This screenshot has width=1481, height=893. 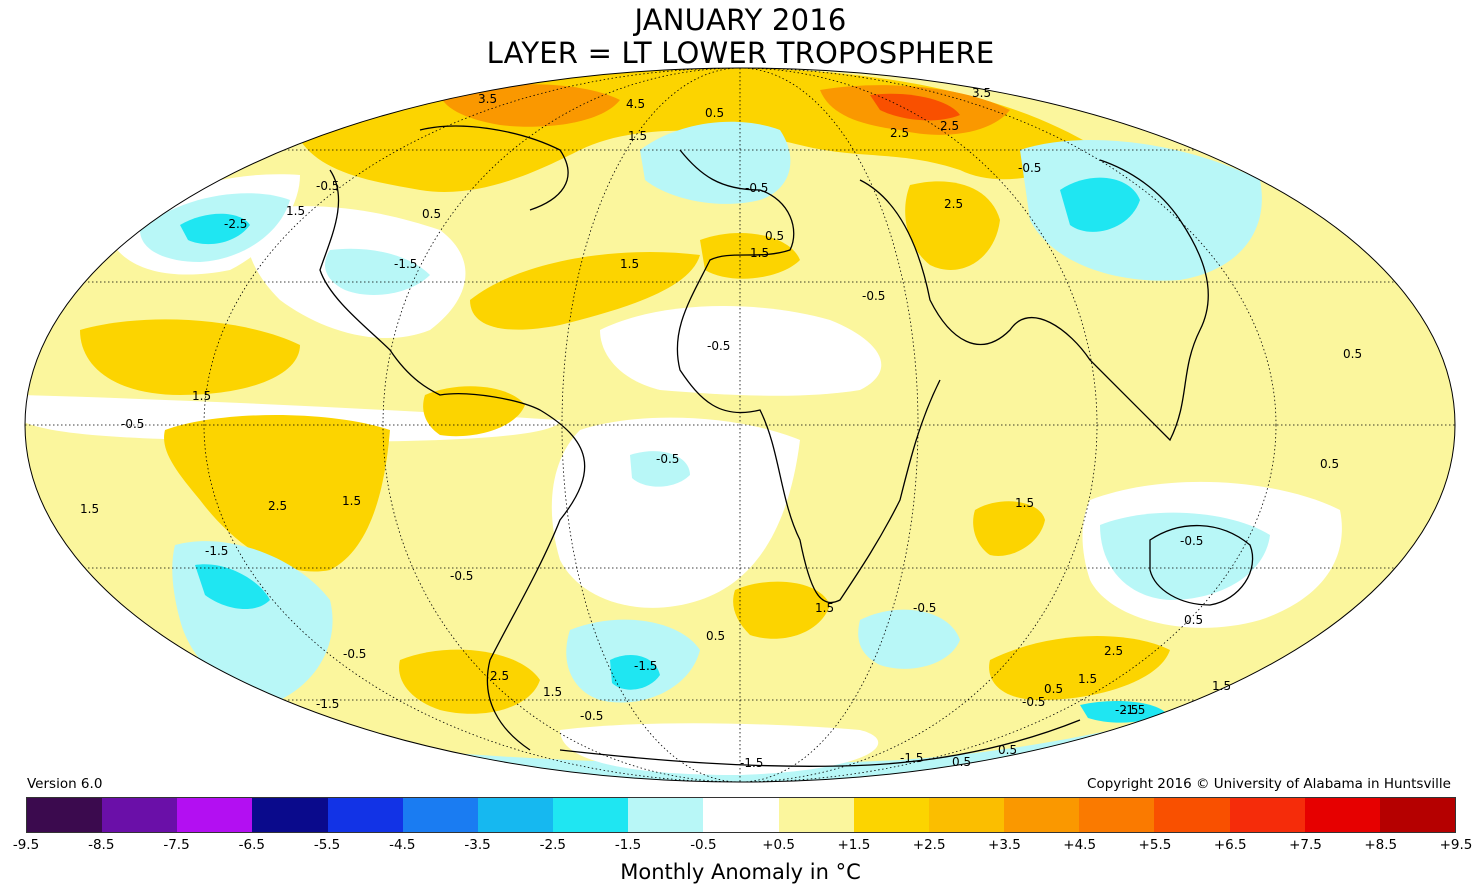 What do you see at coordinates (552, 845) in the screenshot?
I see `colorbar-tick-label: -2.5` at bounding box center [552, 845].